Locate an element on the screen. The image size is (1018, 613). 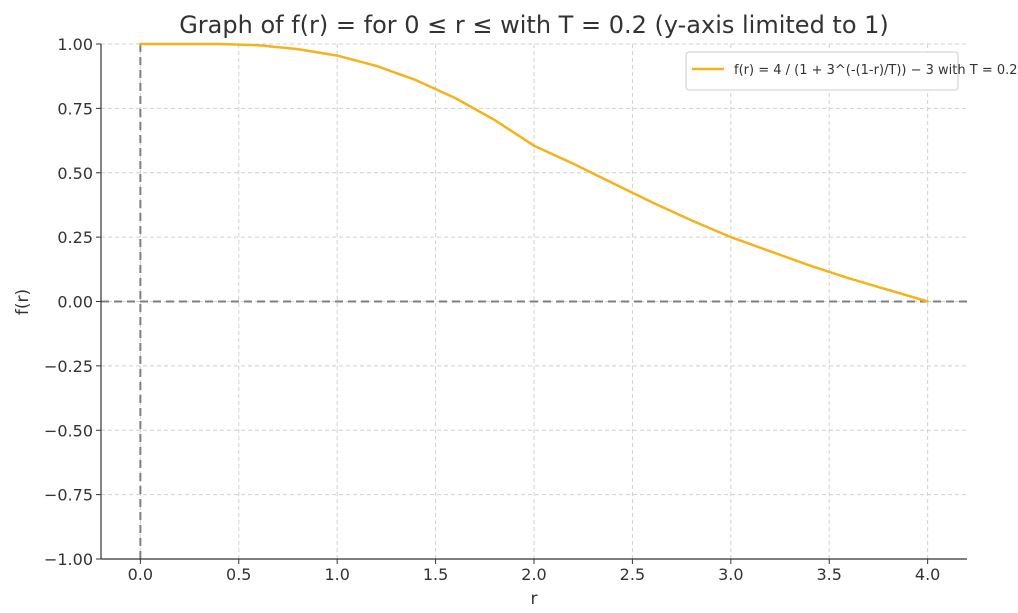
x-ticks: 0.0 0.5 1.0 1.5 2.0 2.5 3.0 3.5 4.0 is located at coordinates (534, 571).